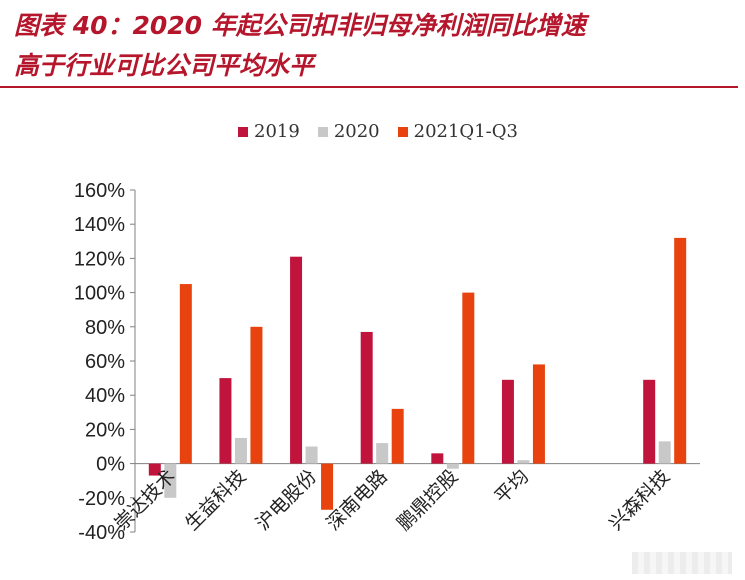 This screenshot has height=580, width=745. I want to click on y-tick-label: 100%, so click(99, 294).